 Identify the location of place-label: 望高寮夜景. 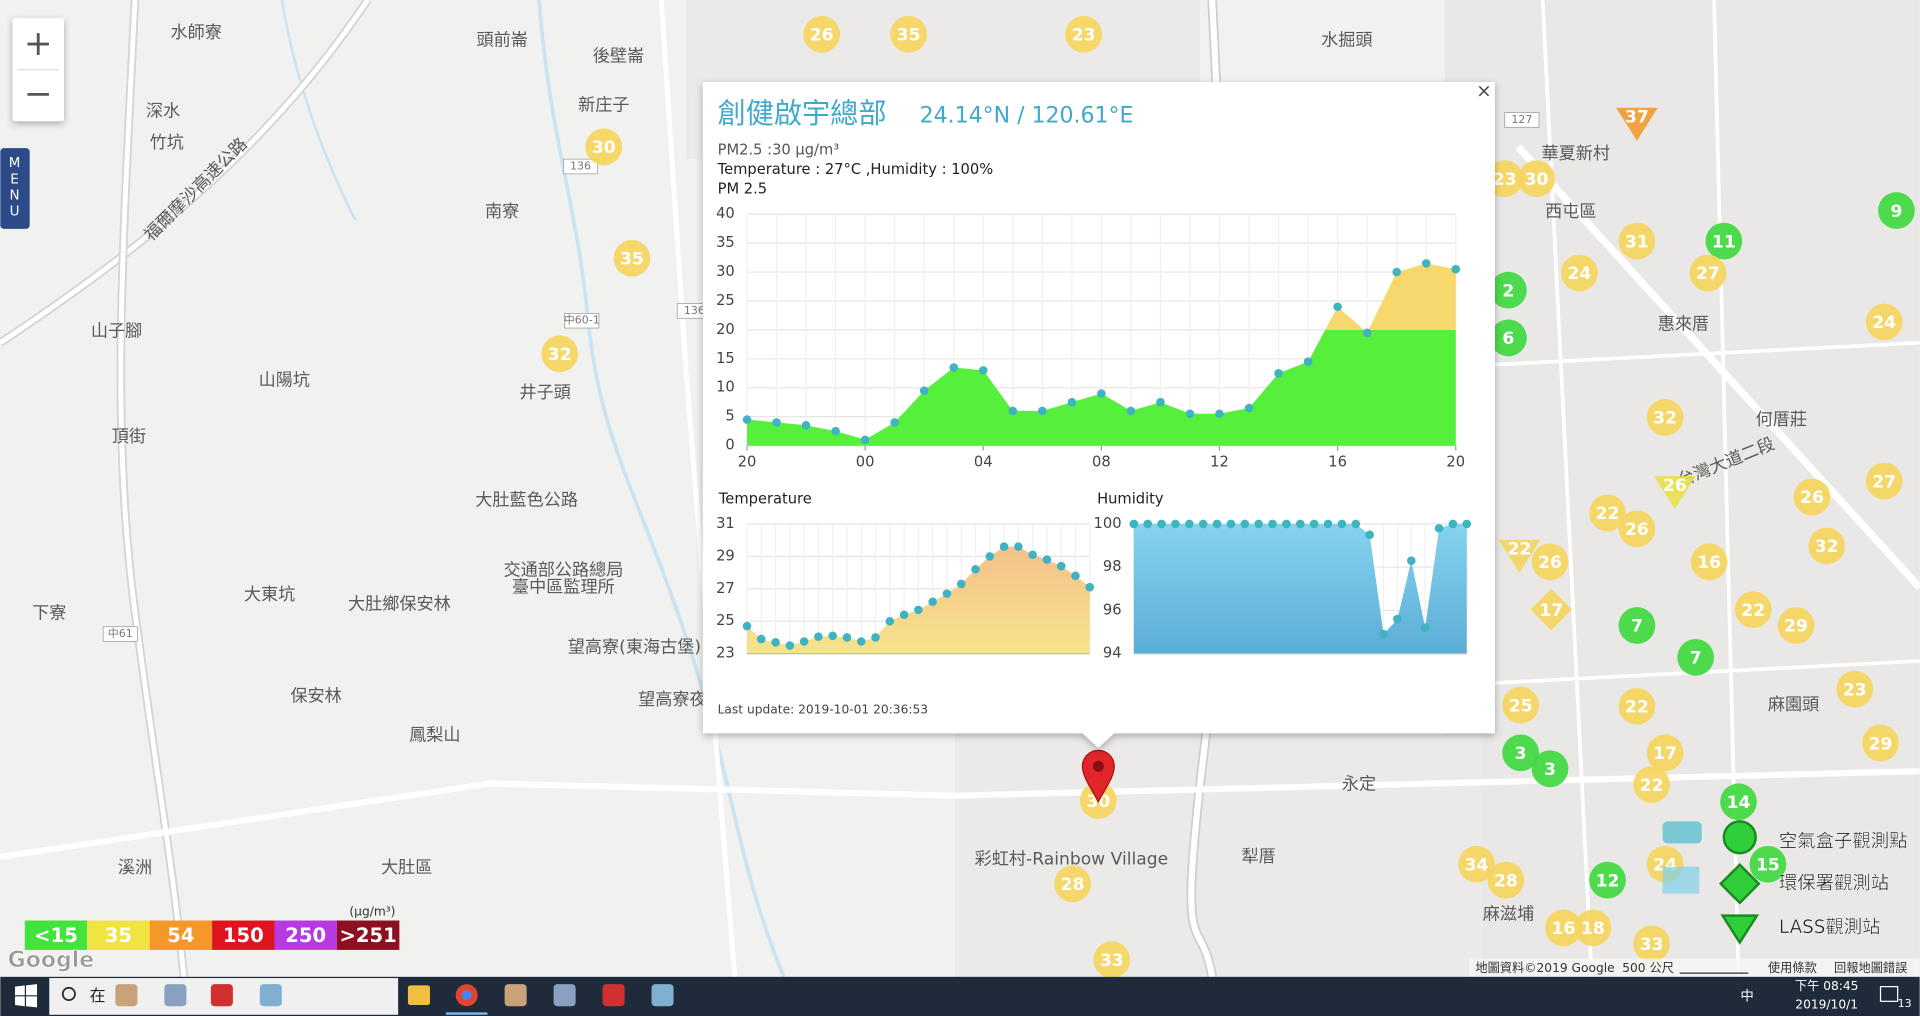
(681, 700).